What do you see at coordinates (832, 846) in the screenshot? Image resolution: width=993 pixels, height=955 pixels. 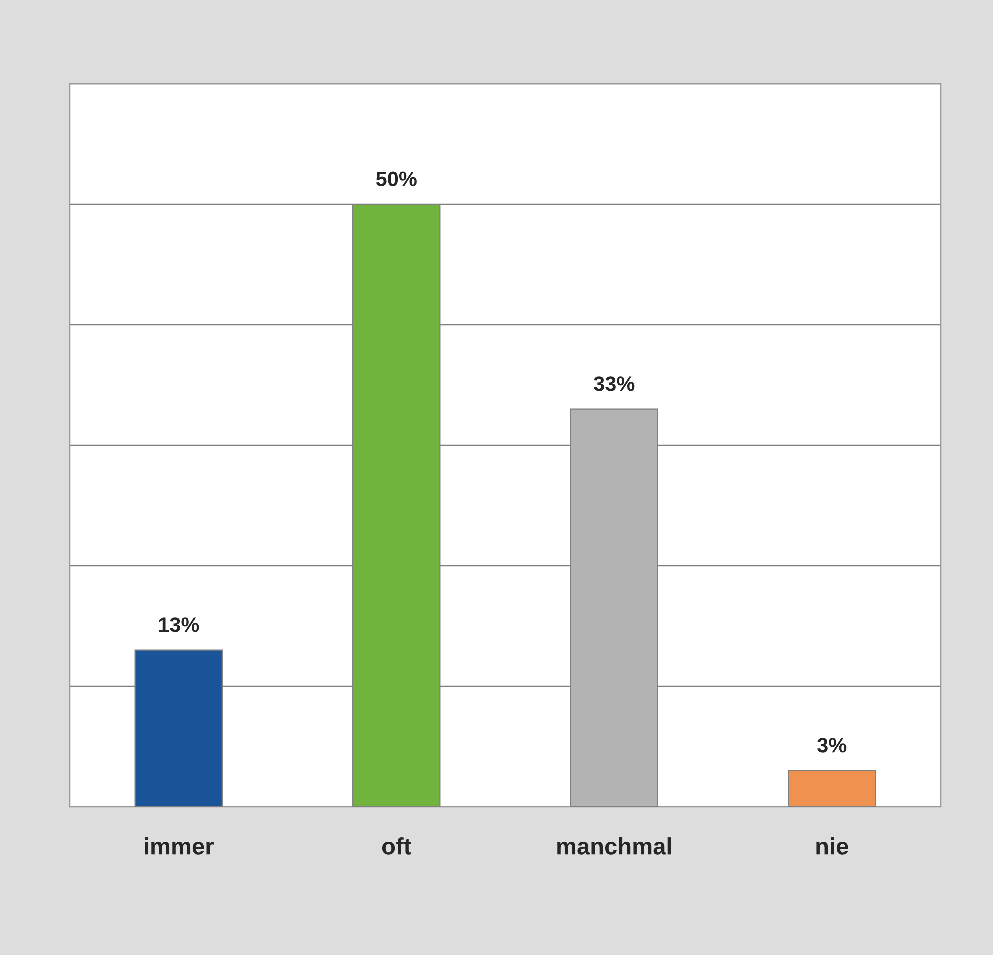 I see `x-tick-label: nie` at bounding box center [832, 846].